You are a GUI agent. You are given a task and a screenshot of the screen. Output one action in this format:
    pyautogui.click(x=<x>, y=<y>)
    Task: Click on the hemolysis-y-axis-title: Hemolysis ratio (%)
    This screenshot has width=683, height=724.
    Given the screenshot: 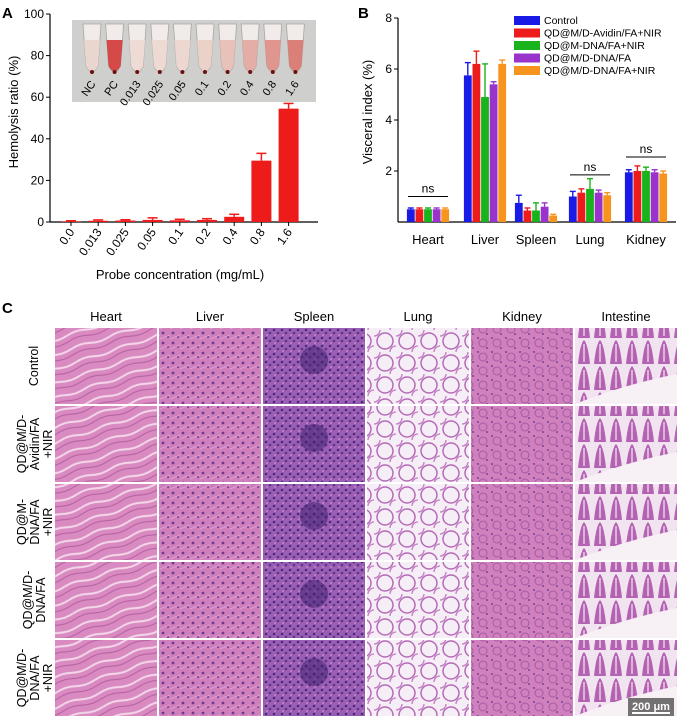 What is the action you would take?
    pyautogui.click(x=13, y=112)
    